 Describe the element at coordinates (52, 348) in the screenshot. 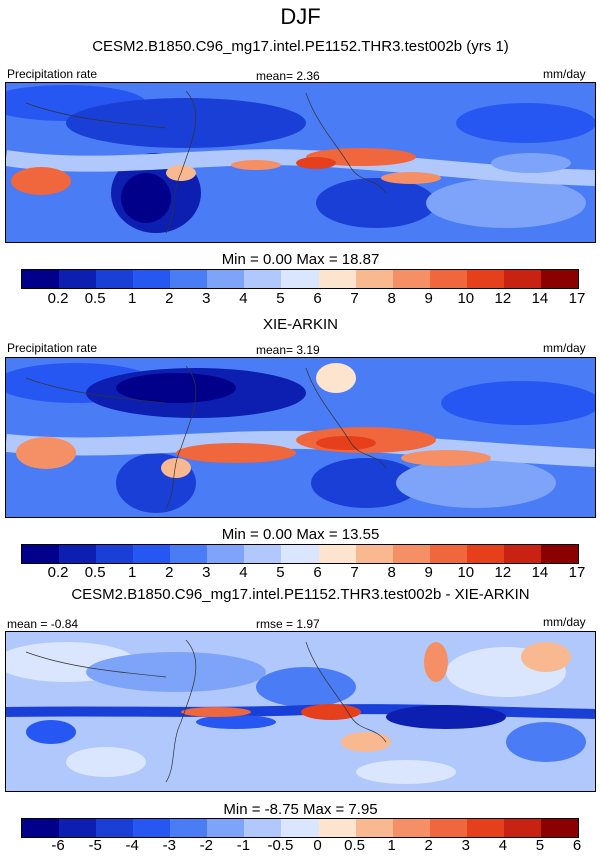

I see `panel-2-variable-label: Precipitation rate` at that location.